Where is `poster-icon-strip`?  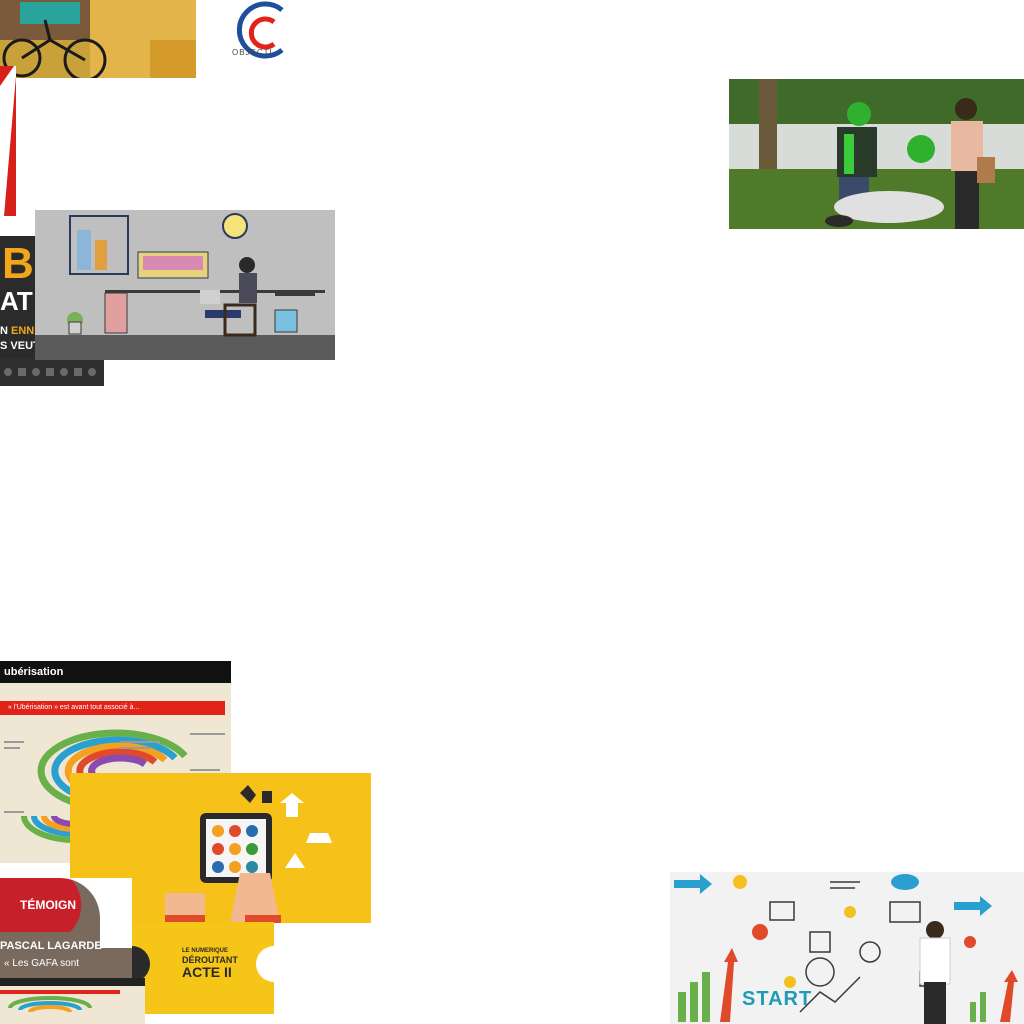
poster-icon-strip is located at coordinates (52, 372).